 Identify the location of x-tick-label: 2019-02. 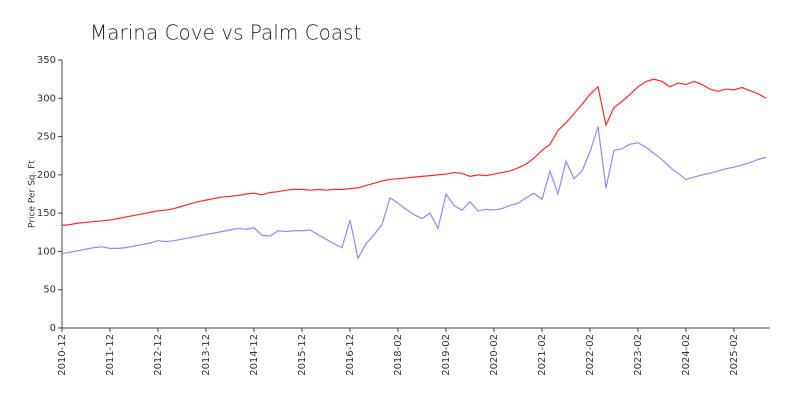
(446, 355).